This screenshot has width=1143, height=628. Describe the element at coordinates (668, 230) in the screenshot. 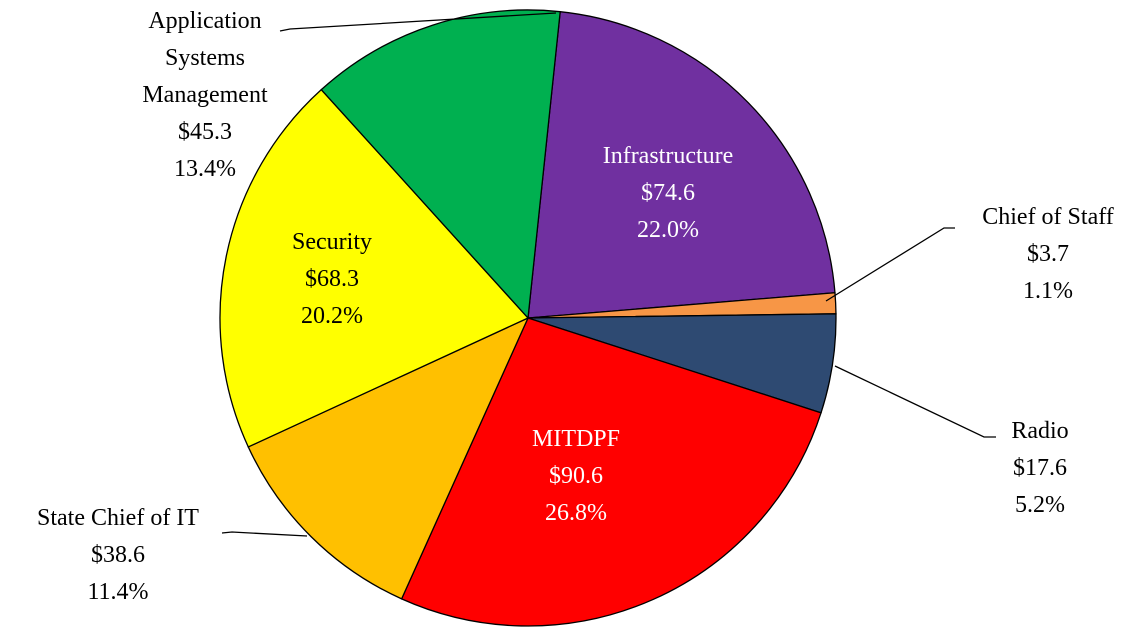

I see `percentage-label: 22.0%` at that location.